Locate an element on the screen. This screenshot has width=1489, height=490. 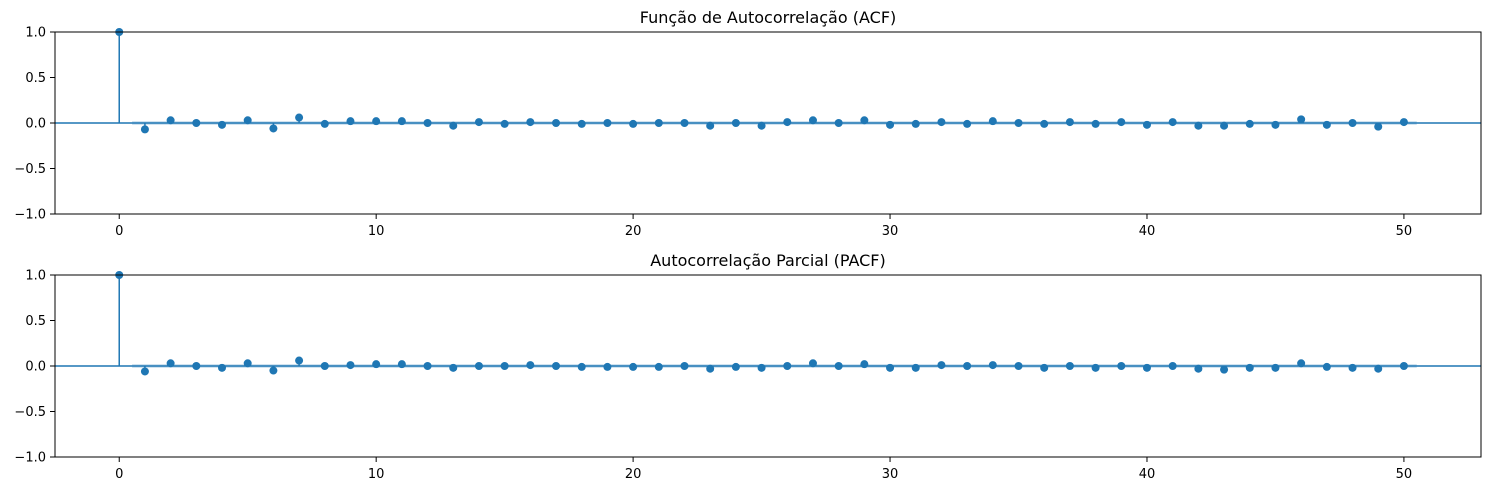
acf-ytick-label-0: −1.0 is located at coordinates (30, 215).